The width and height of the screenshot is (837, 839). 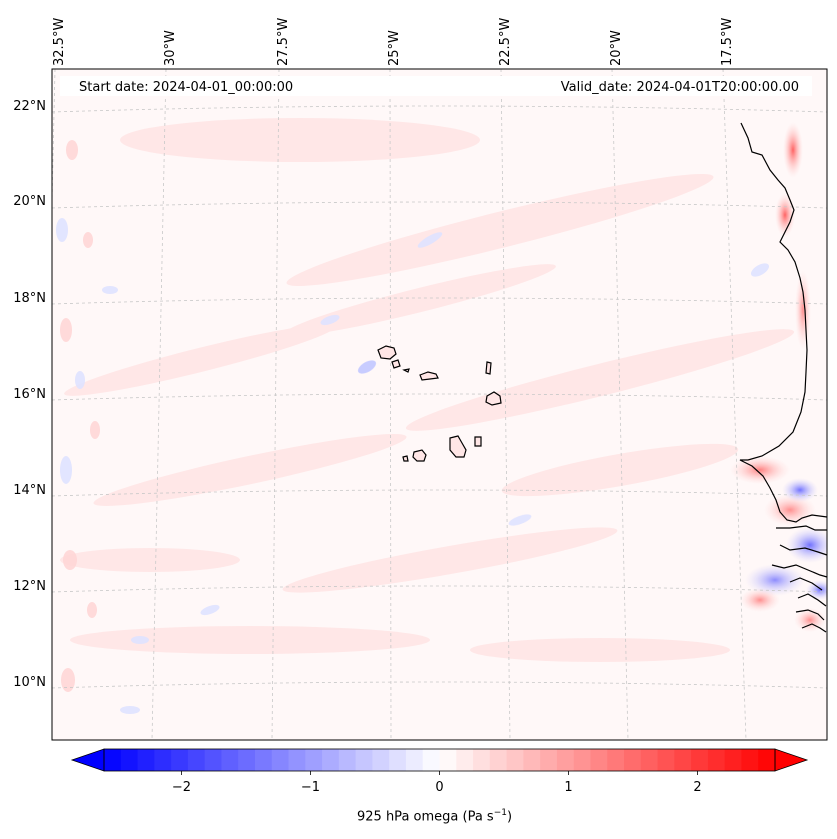 I want to click on lat-label-10n: 10°N, so click(x=29, y=682).